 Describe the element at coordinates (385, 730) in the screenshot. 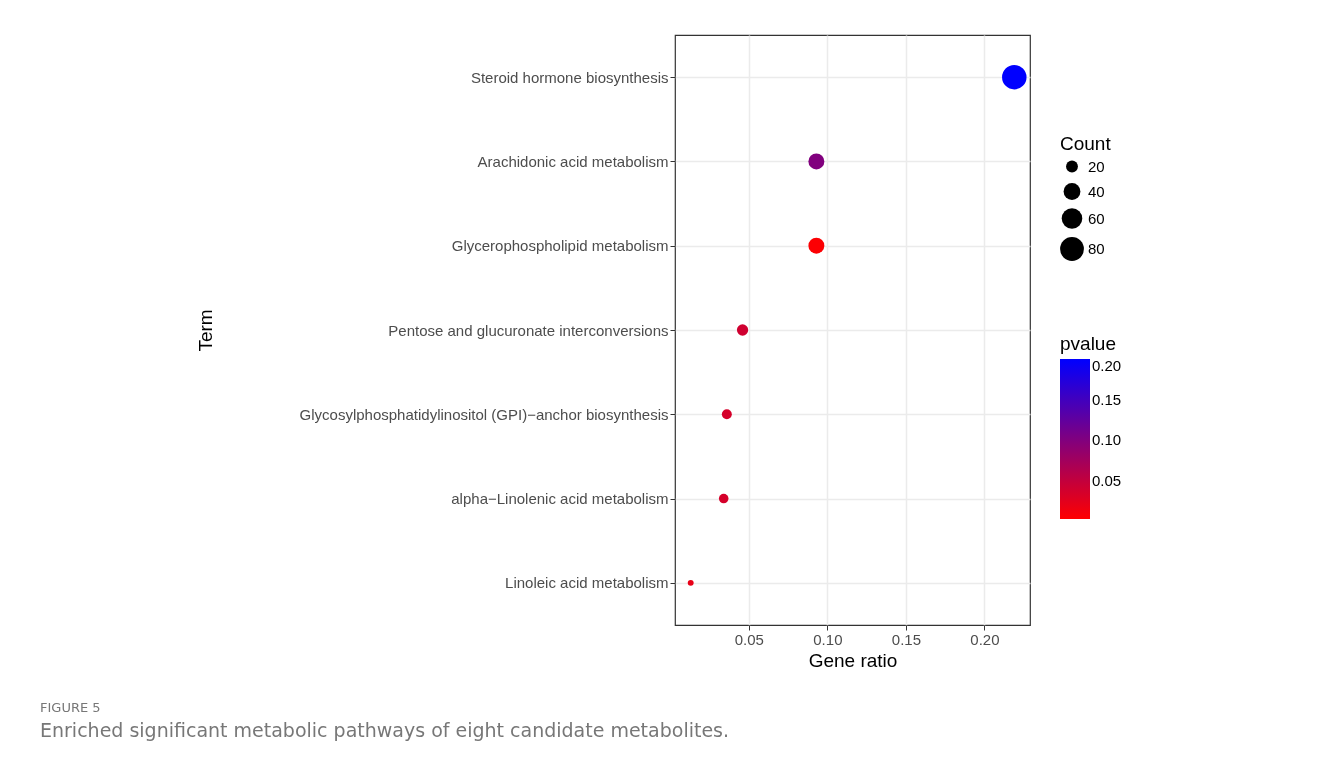

I see `text: Enriched significant metabolic pathways of eight candidate metabolites.` at that location.